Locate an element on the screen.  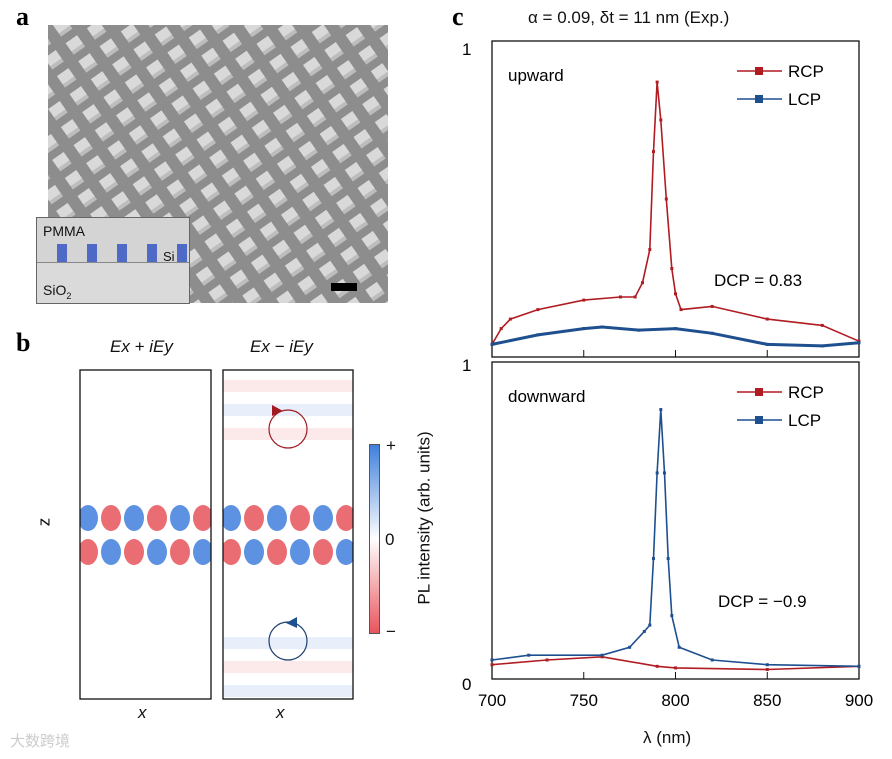
colorbar is located at coordinates (374, 539).